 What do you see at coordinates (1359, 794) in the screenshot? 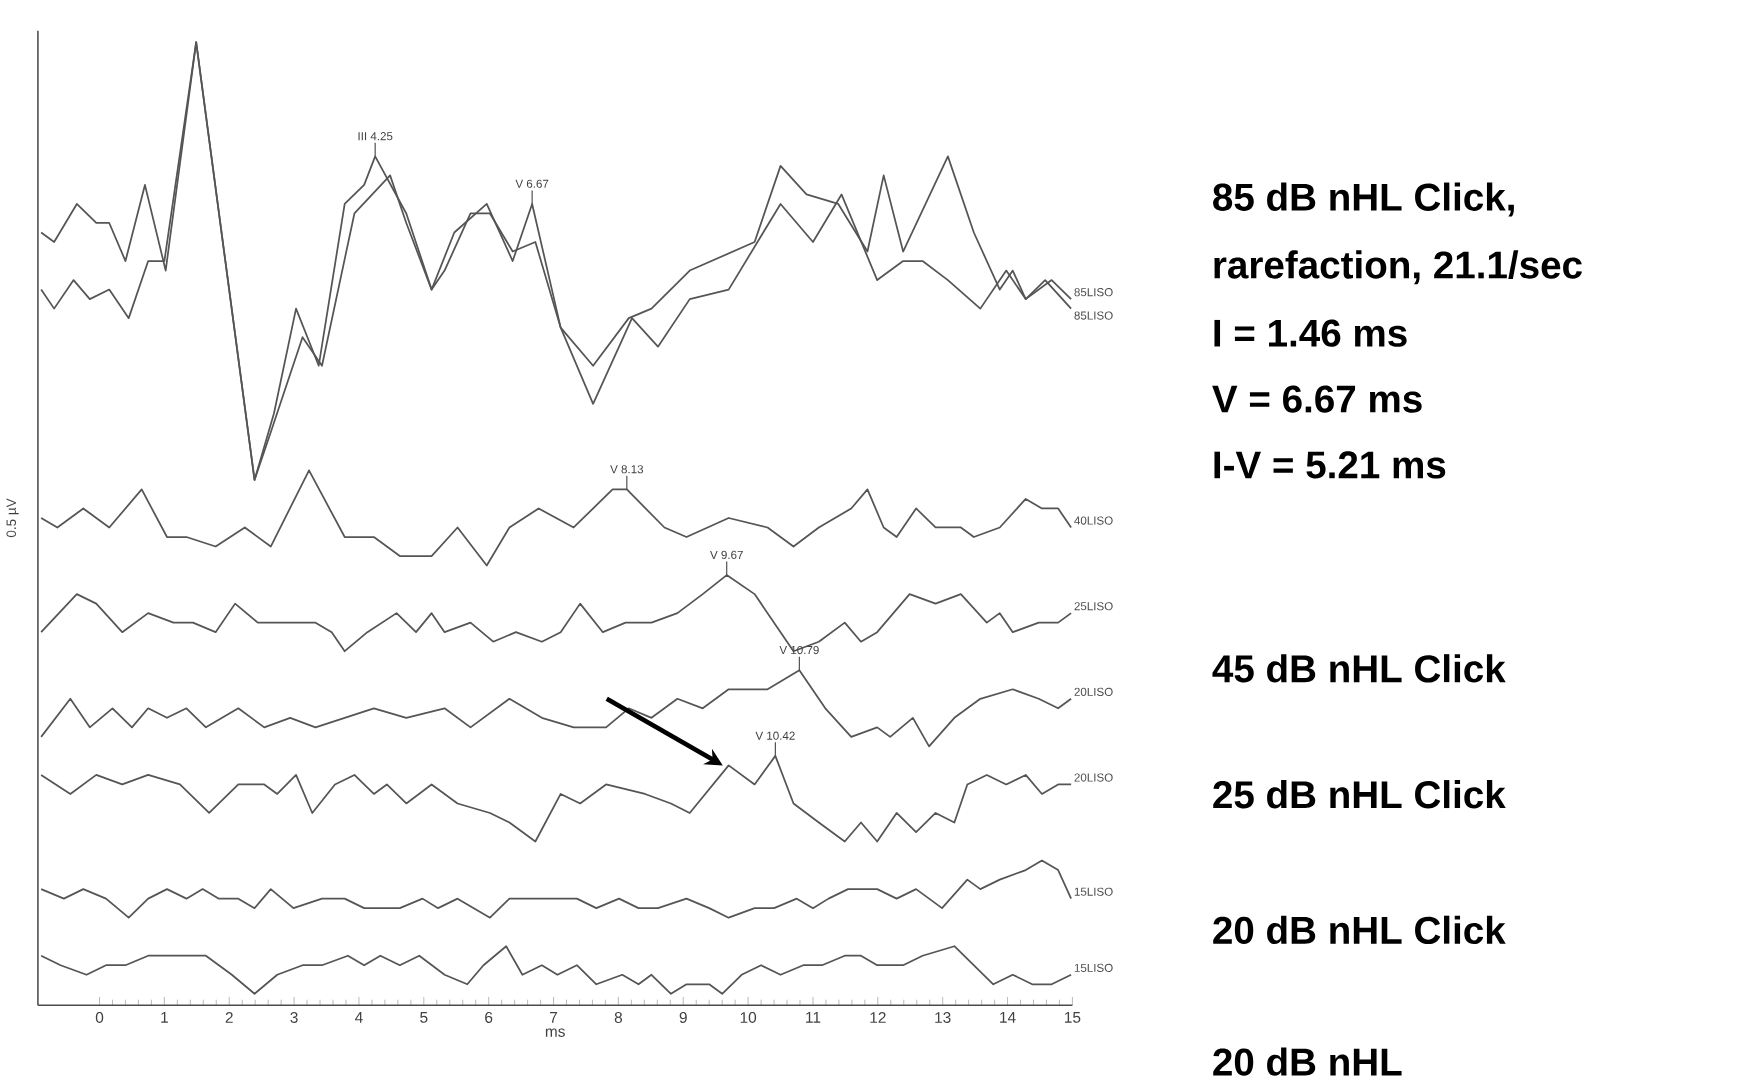
I see `text: 25 dB nHL Click` at bounding box center [1359, 794].